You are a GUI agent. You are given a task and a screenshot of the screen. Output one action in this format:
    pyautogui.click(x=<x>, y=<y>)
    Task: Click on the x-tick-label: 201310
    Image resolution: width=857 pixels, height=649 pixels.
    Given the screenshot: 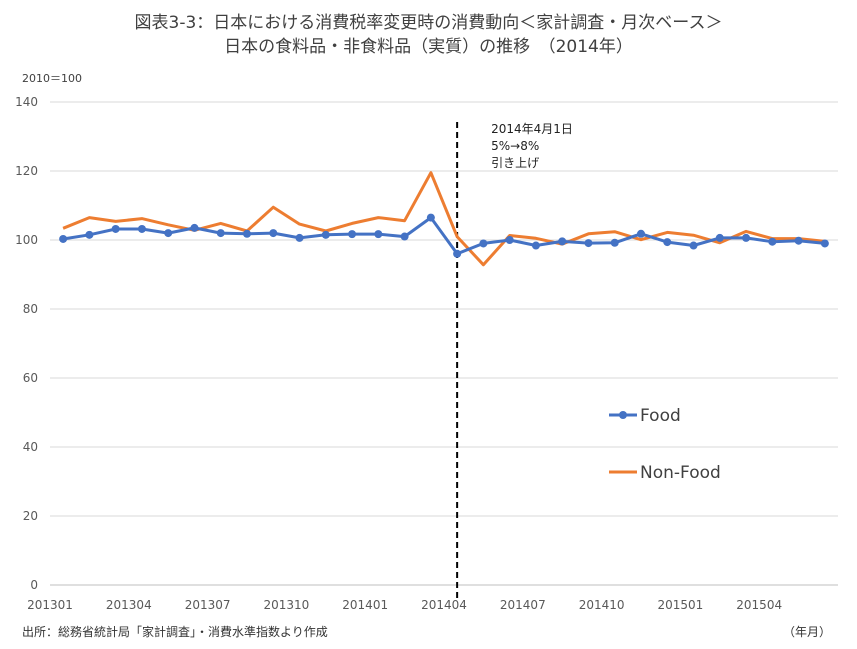 What is the action you would take?
    pyautogui.click(x=286, y=605)
    